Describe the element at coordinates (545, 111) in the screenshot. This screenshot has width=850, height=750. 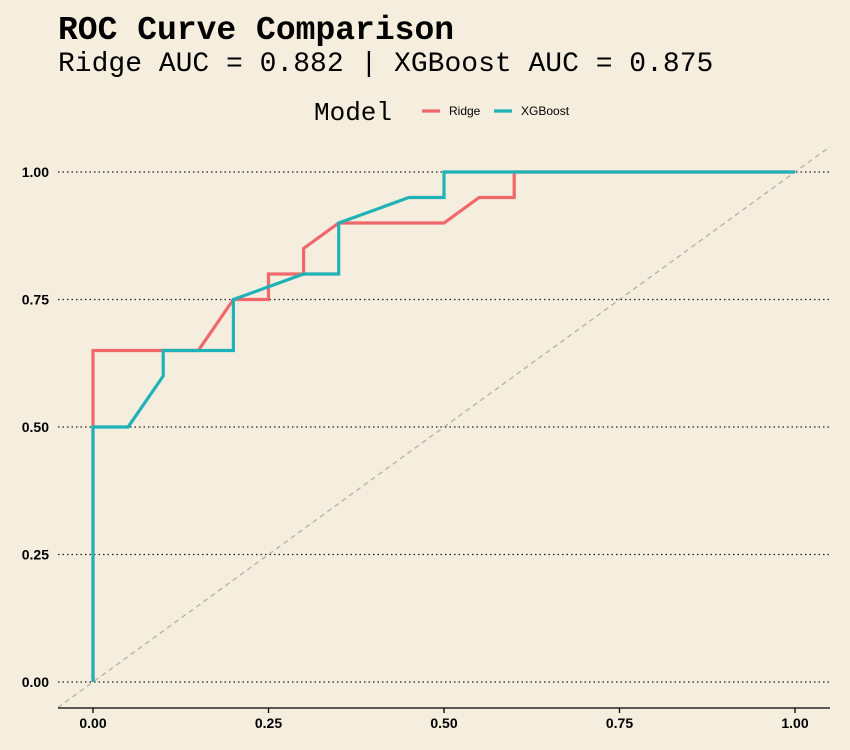
I see `legend-label-xgboost: XGBoost` at that location.